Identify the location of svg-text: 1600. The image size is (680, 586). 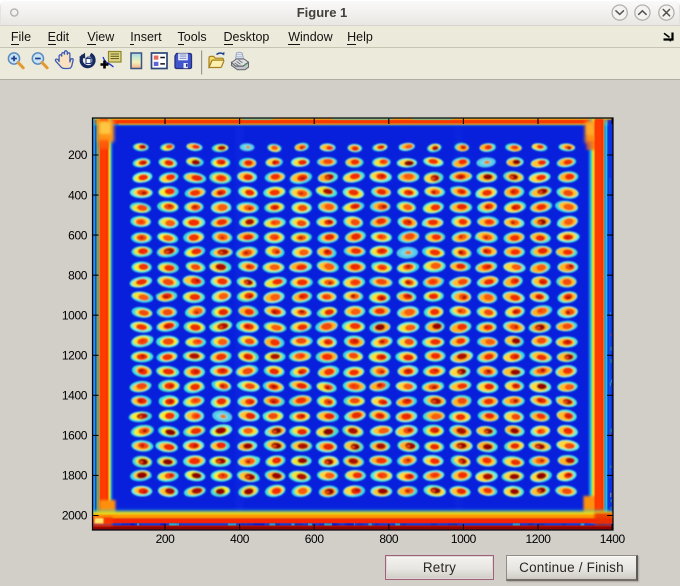
(75, 436).